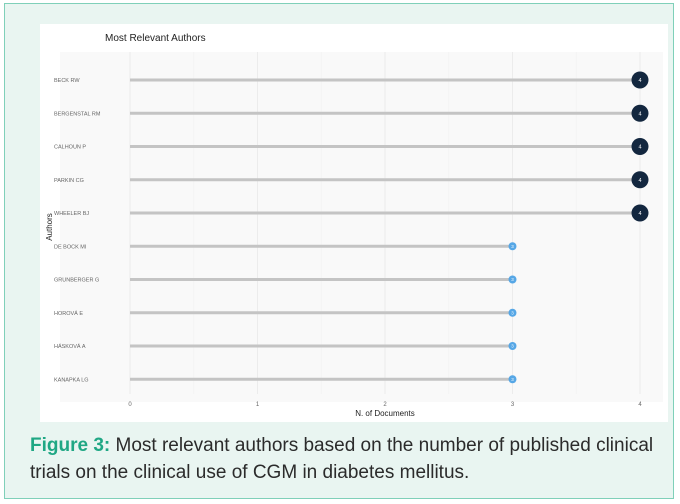  I want to click on author-label: WHEELER BJ, so click(71, 214).